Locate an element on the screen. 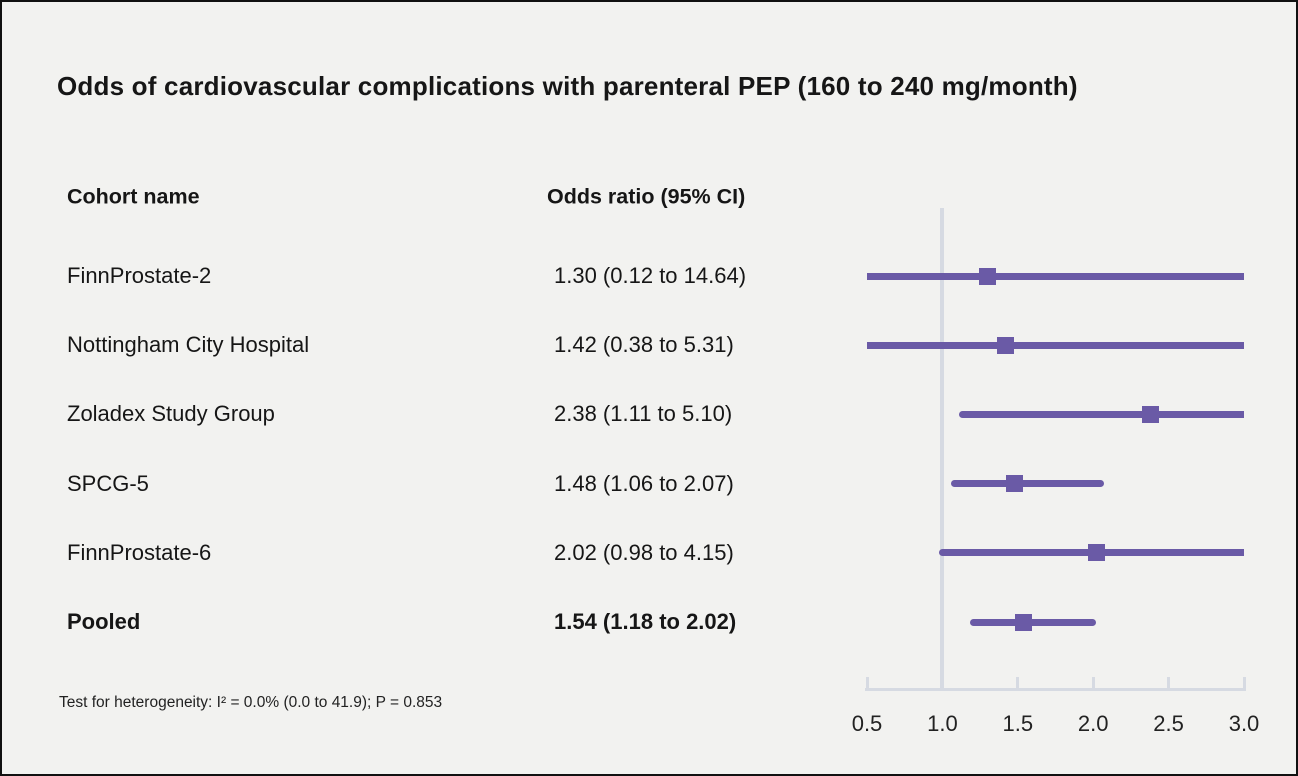 The image size is (1298, 776). x-axis-tick-label: 0.5 is located at coordinates (867, 723).